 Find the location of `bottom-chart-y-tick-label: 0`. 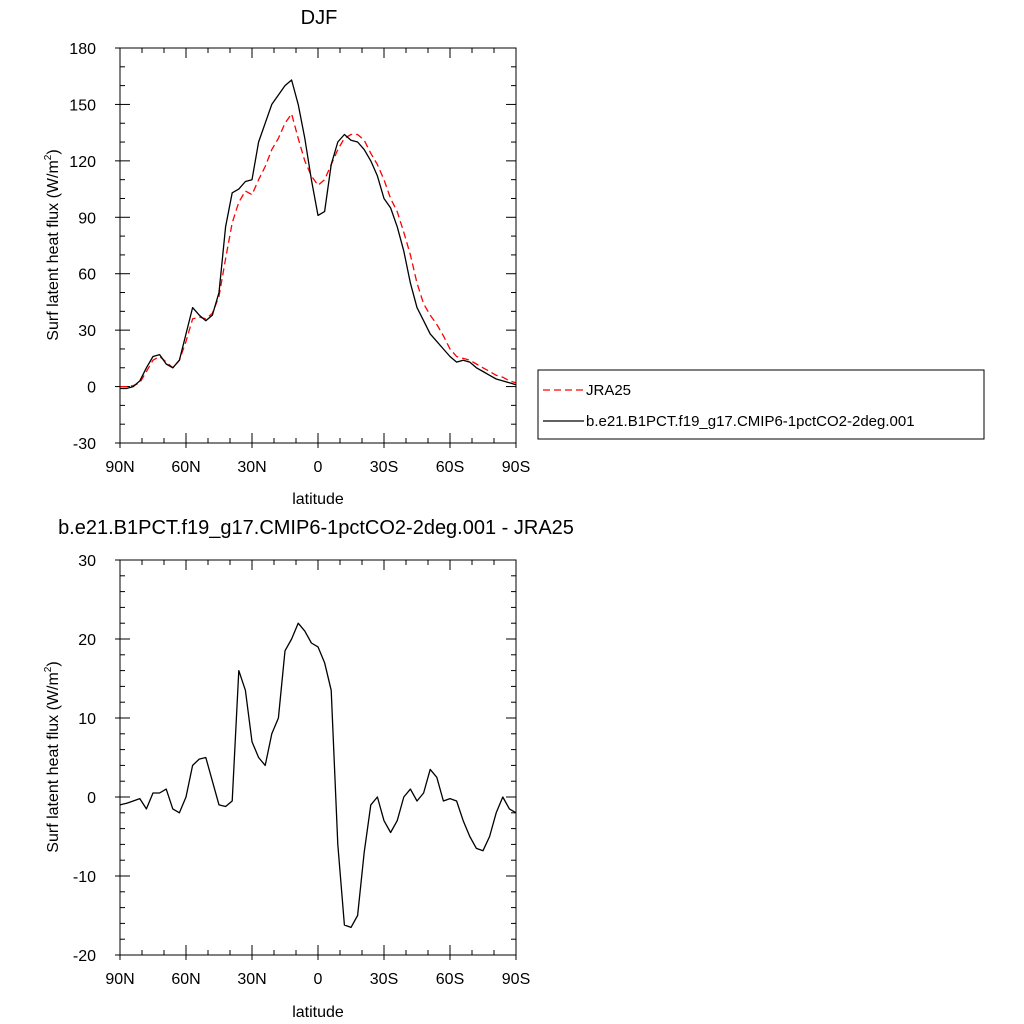

bottom-chart-y-tick-label: 0 is located at coordinates (91, 798).